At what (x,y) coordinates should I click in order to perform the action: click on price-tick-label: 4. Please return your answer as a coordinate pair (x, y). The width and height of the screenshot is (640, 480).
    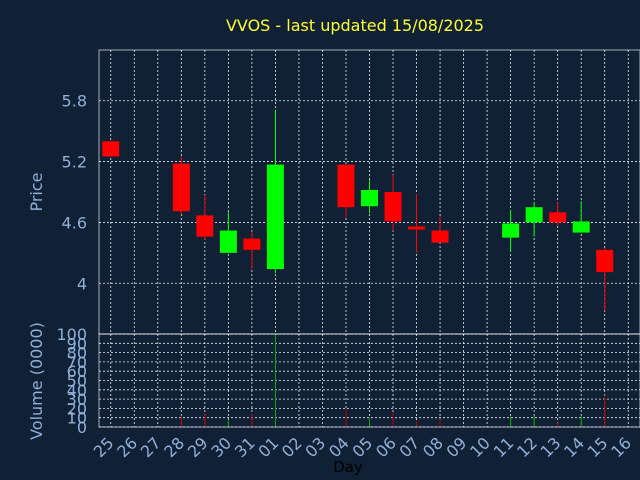
    Looking at the image, I should click on (82, 283).